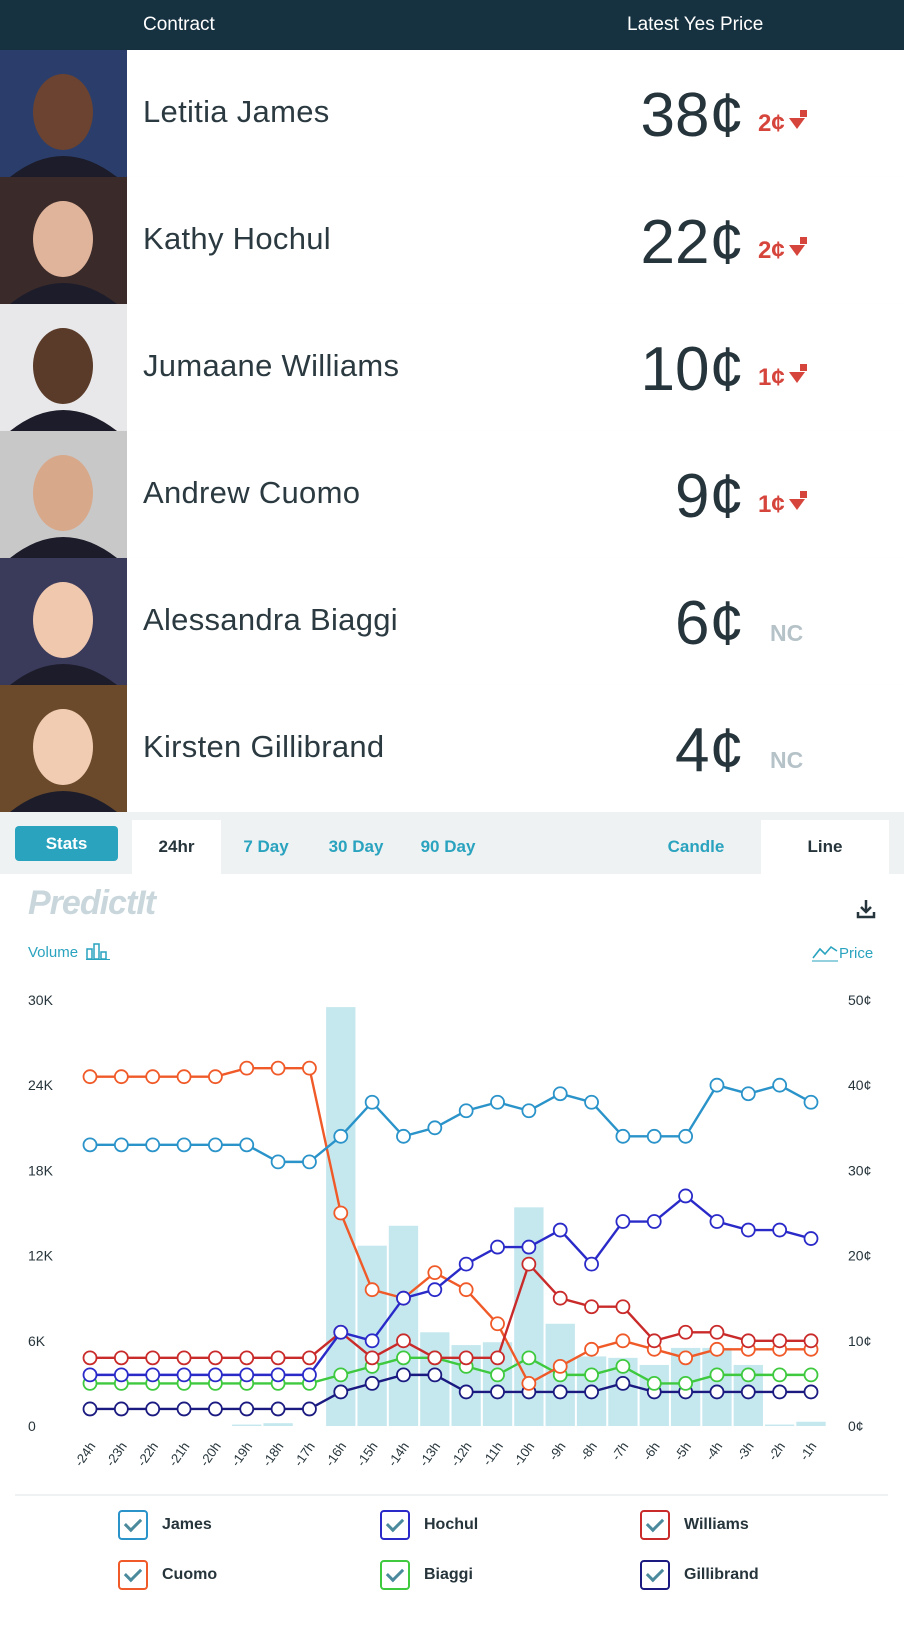 The width and height of the screenshot is (904, 1627). Describe the element at coordinates (266, 846) in the screenshot. I see `tab-7-day: 7 Day` at that location.